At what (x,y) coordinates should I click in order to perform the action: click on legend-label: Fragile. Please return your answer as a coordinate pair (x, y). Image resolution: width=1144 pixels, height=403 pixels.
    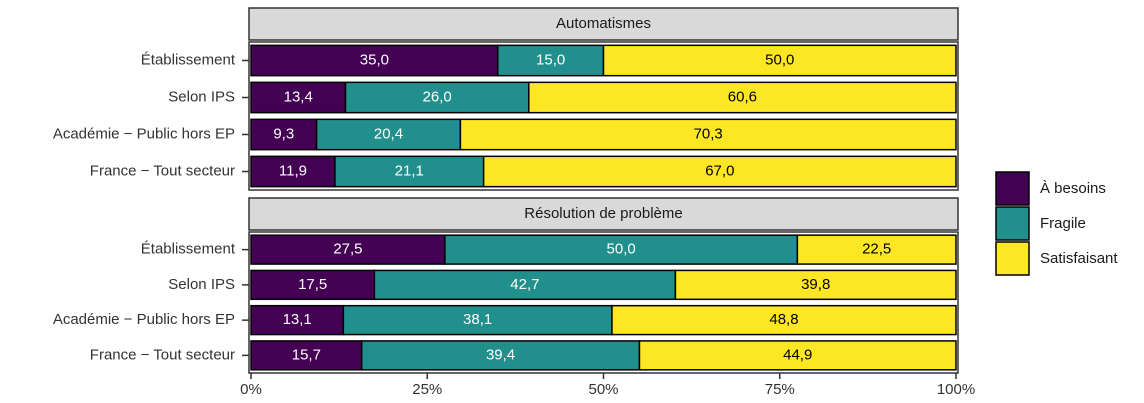
    Looking at the image, I should click on (1063, 223).